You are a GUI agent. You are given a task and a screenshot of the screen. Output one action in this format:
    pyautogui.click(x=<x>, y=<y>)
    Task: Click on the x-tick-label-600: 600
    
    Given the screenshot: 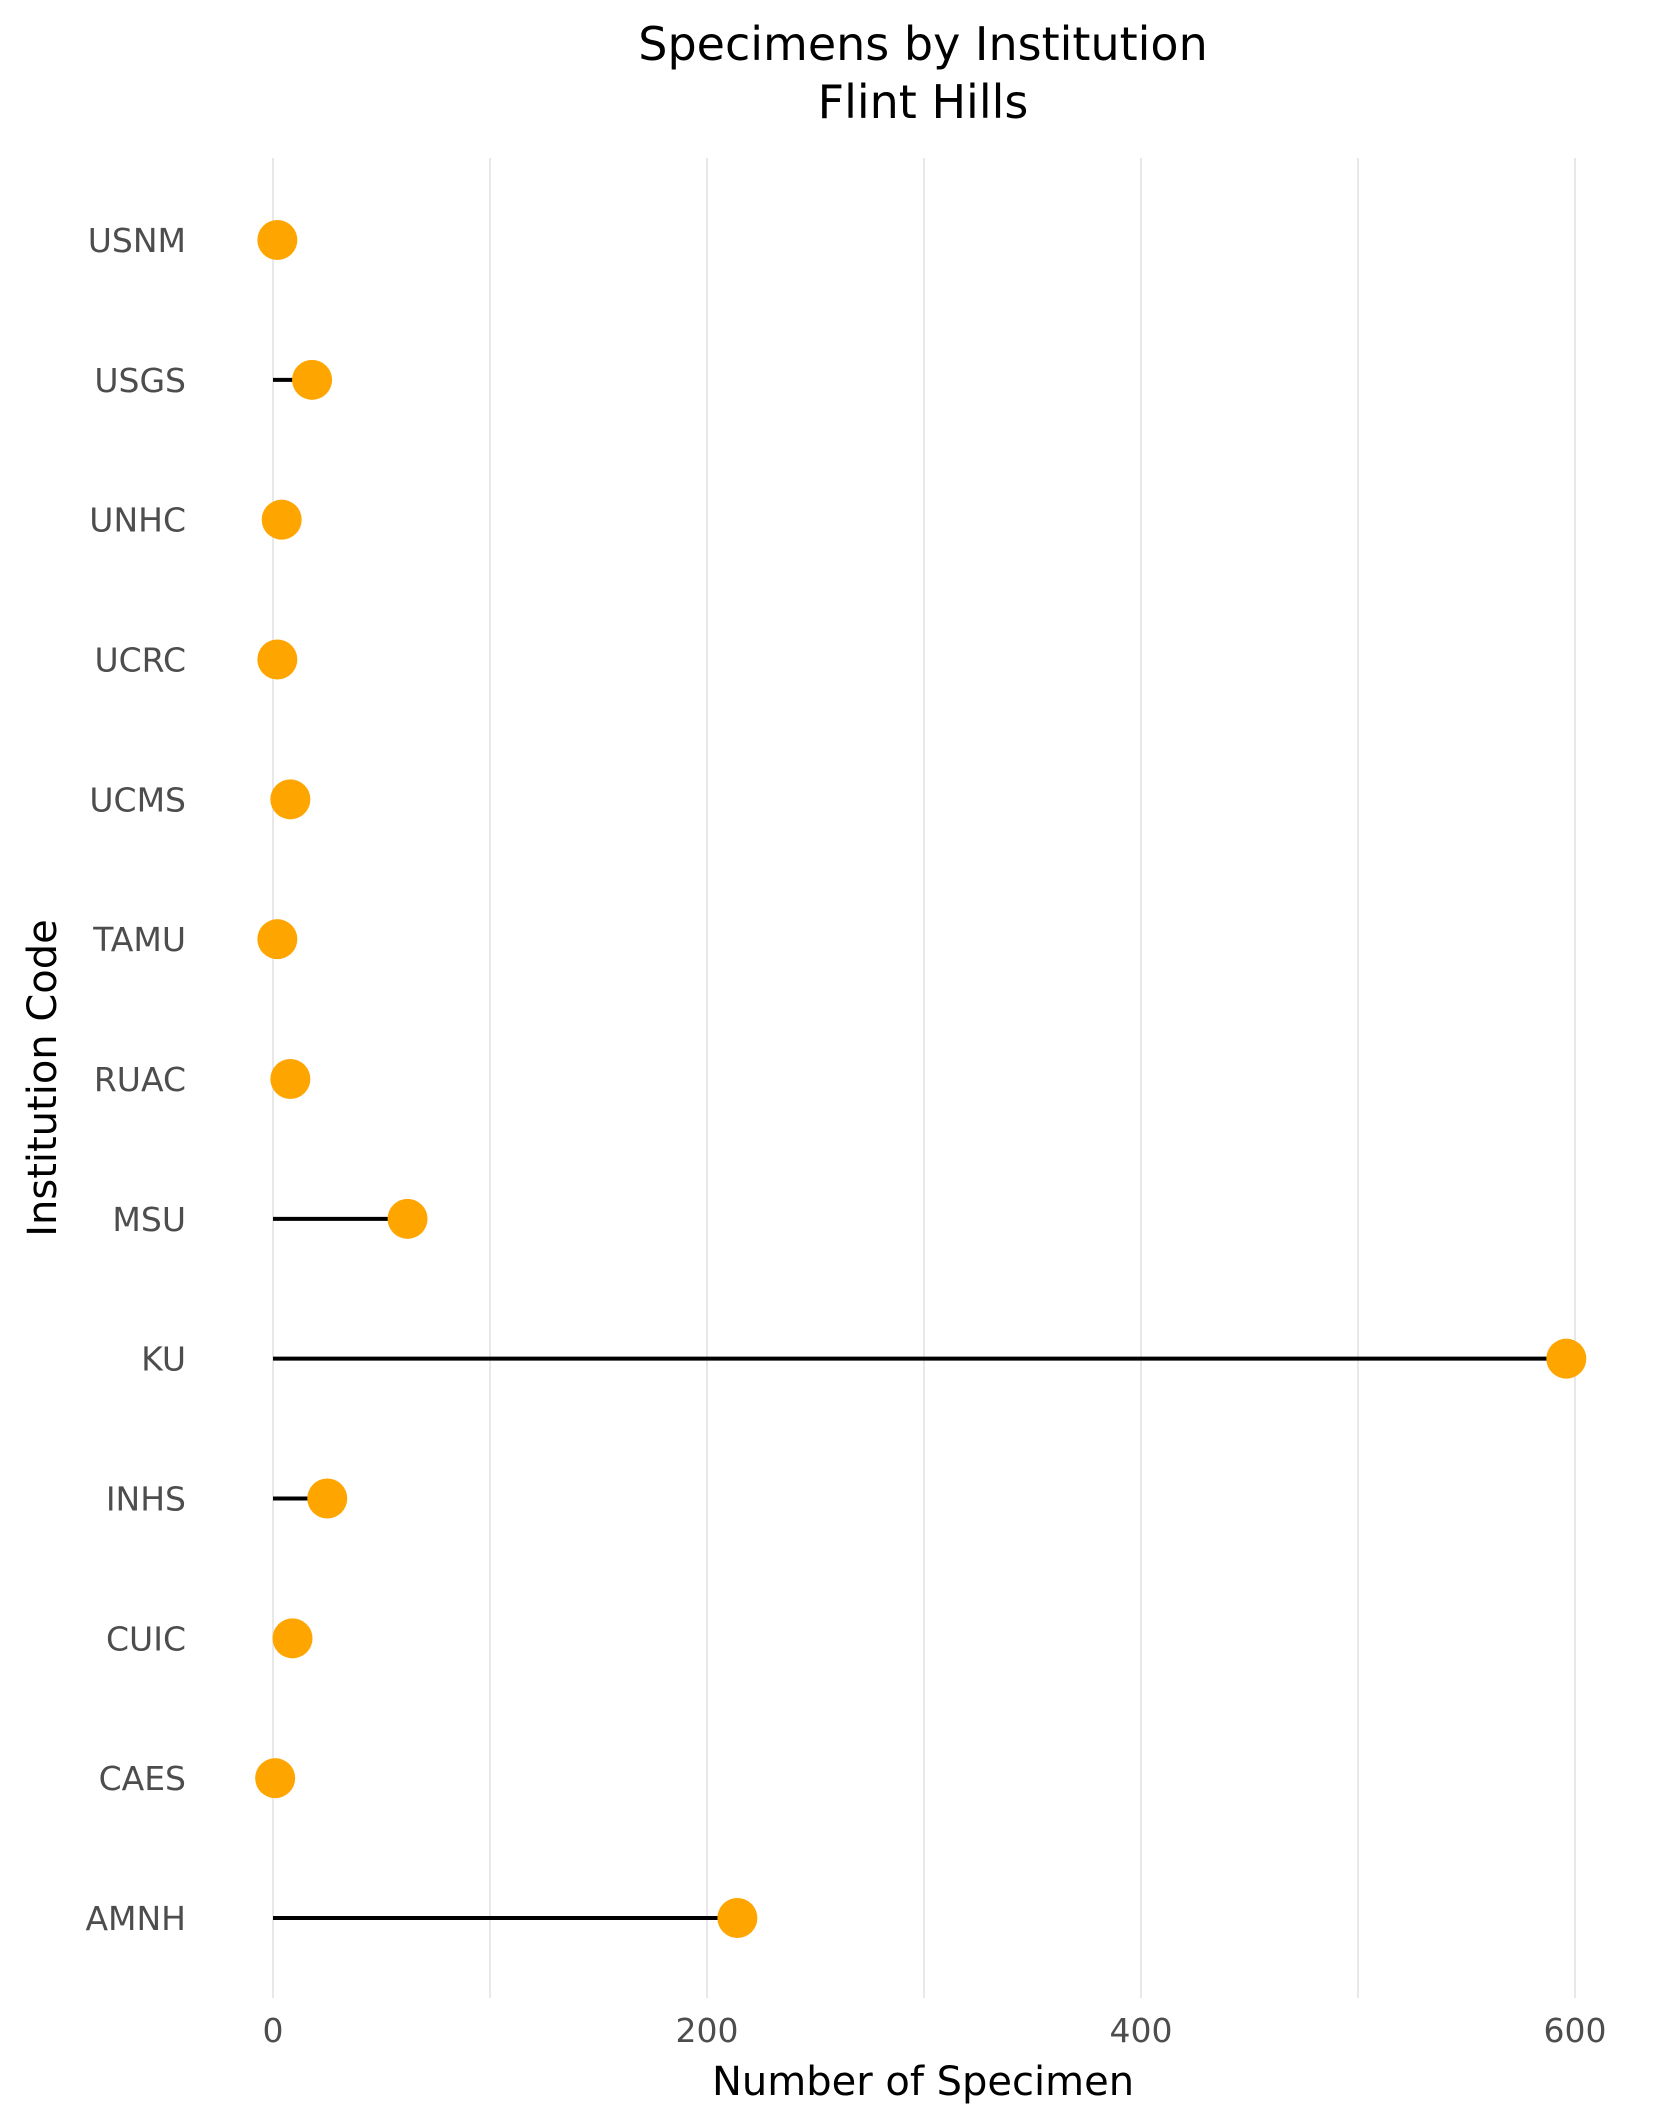 What is the action you would take?
    pyautogui.click(x=1575, y=2030)
    